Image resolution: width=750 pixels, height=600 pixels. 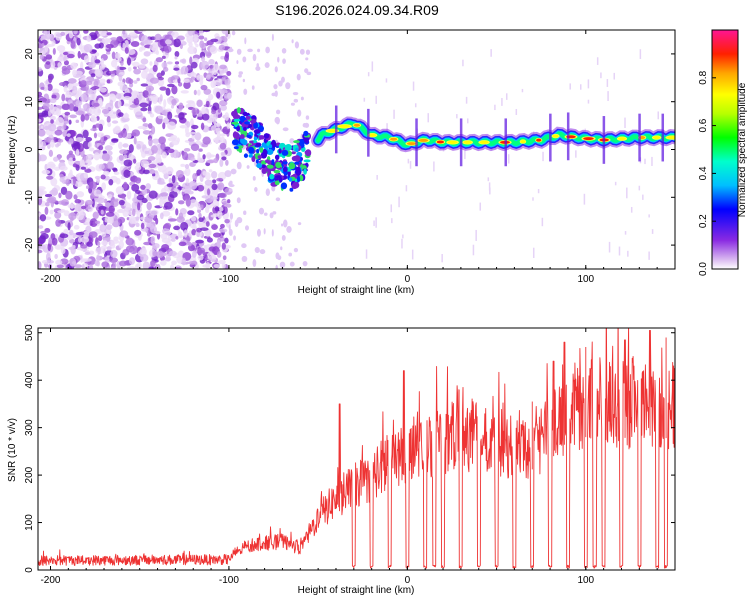 What do you see at coordinates (29, 570) in the screenshot?
I see `ytick-label: 0` at bounding box center [29, 570].